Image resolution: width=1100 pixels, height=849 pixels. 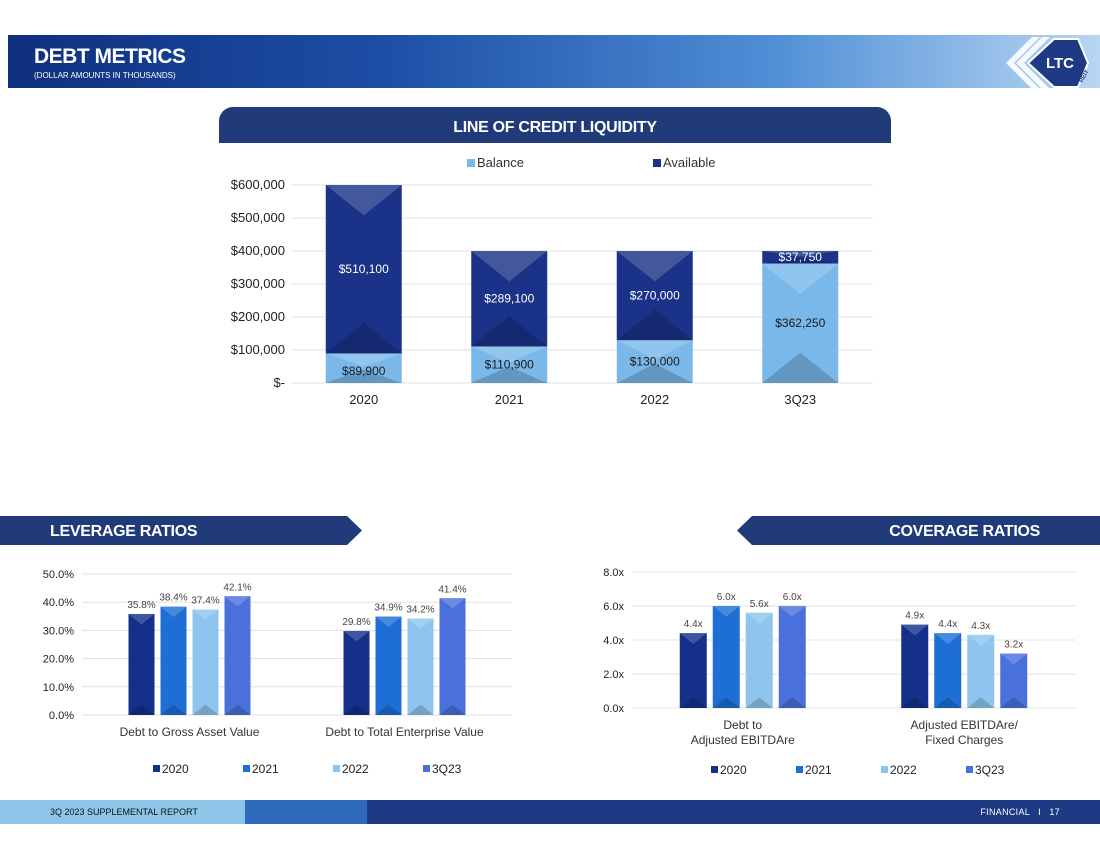 What do you see at coordinates (141, 605) in the screenshot?
I see `data-label: 35.8%` at bounding box center [141, 605].